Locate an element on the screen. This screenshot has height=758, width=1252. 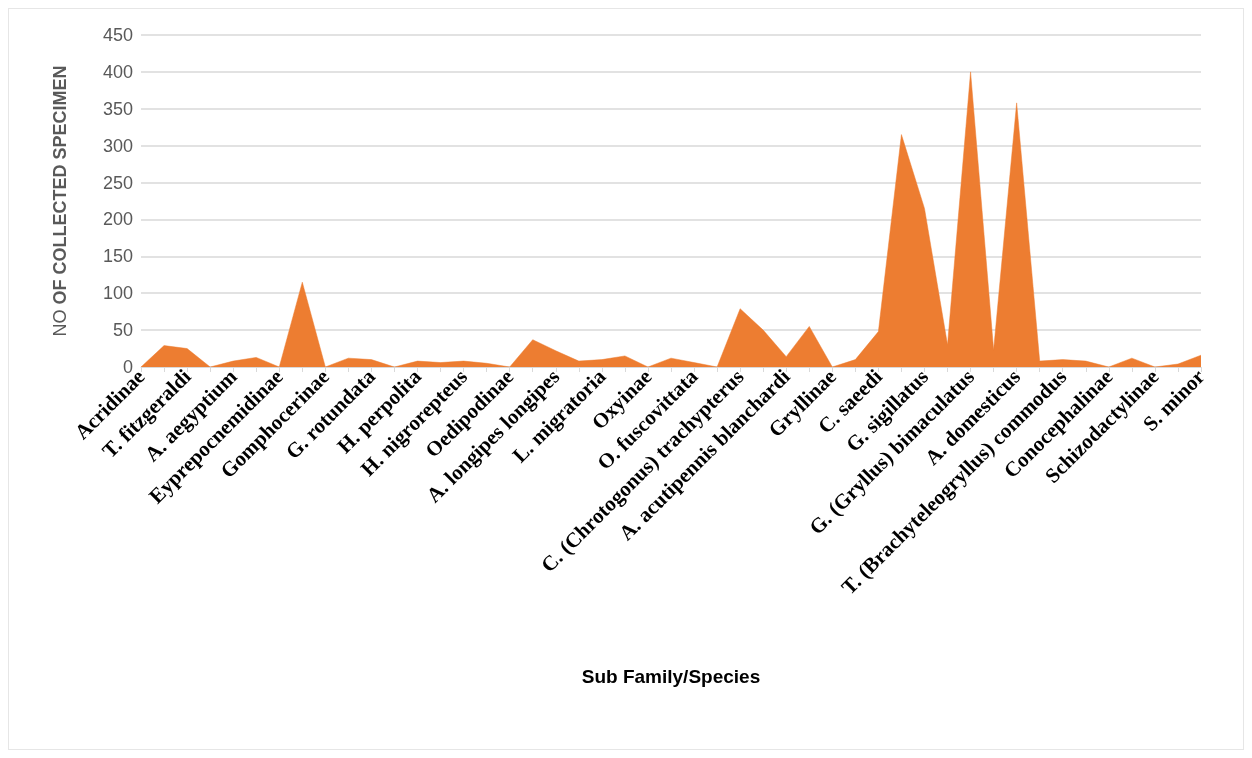
y-tick-label: 300 is located at coordinates (117, 145).